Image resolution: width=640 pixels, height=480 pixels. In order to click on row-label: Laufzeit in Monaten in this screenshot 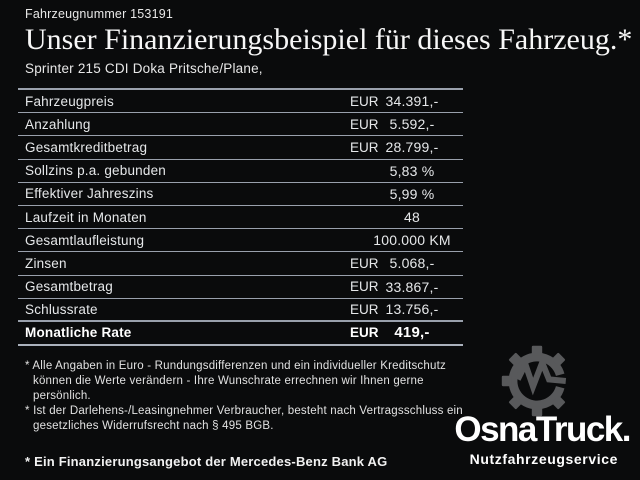, I will do `click(86, 217)`.